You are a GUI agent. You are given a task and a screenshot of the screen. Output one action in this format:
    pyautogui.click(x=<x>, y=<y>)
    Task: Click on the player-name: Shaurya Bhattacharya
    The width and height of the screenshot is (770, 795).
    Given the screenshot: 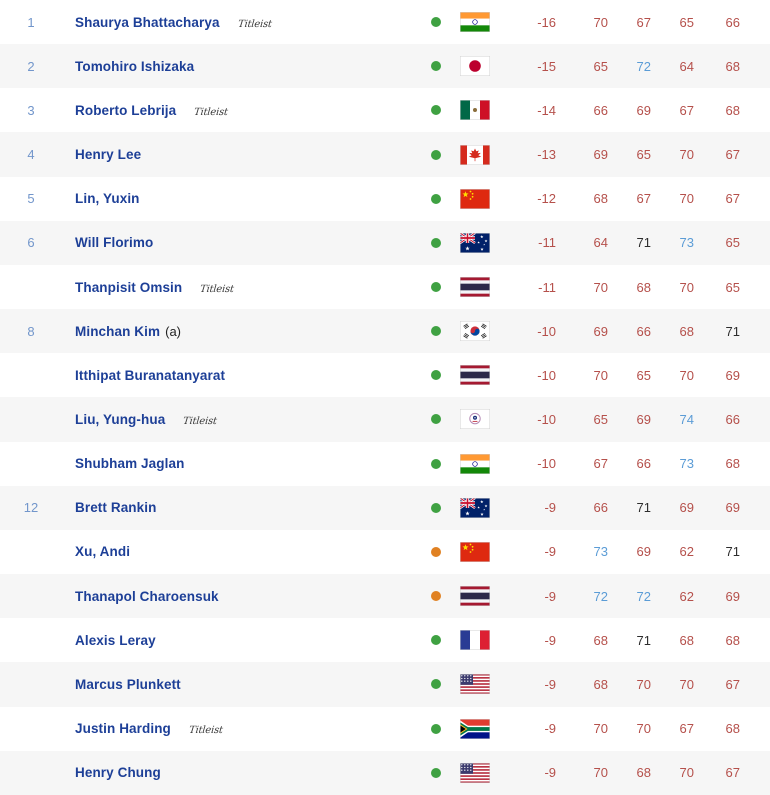 What is the action you would take?
    pyautogui.click(x=147, y=22)
    